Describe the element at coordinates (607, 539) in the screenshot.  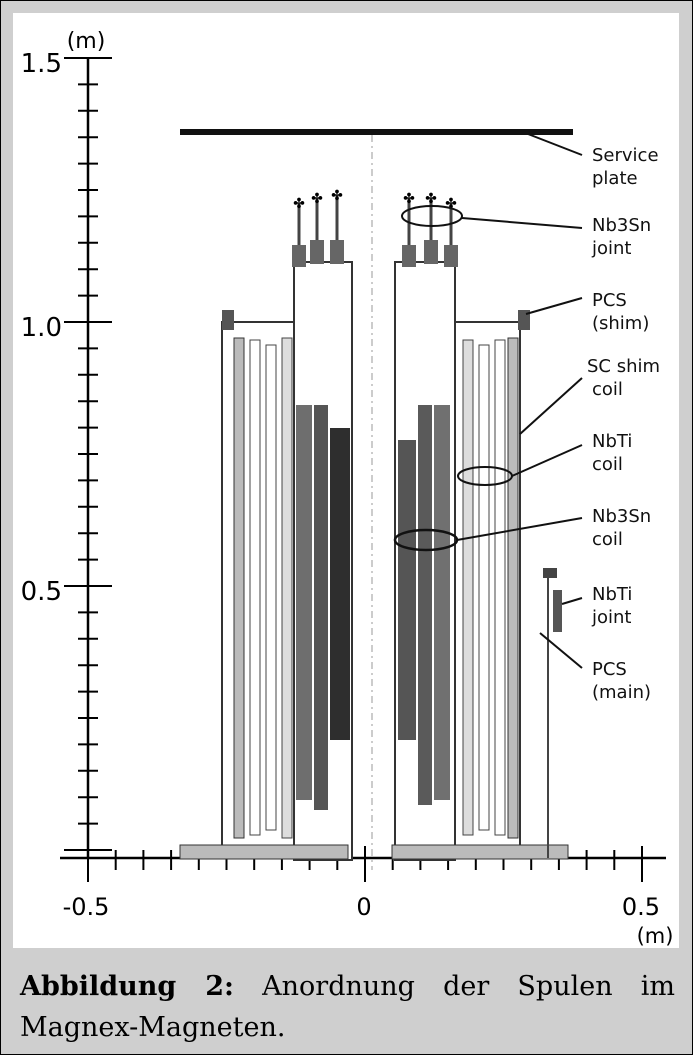
I see `label-nb3sn-coil-2: coil` at that location.